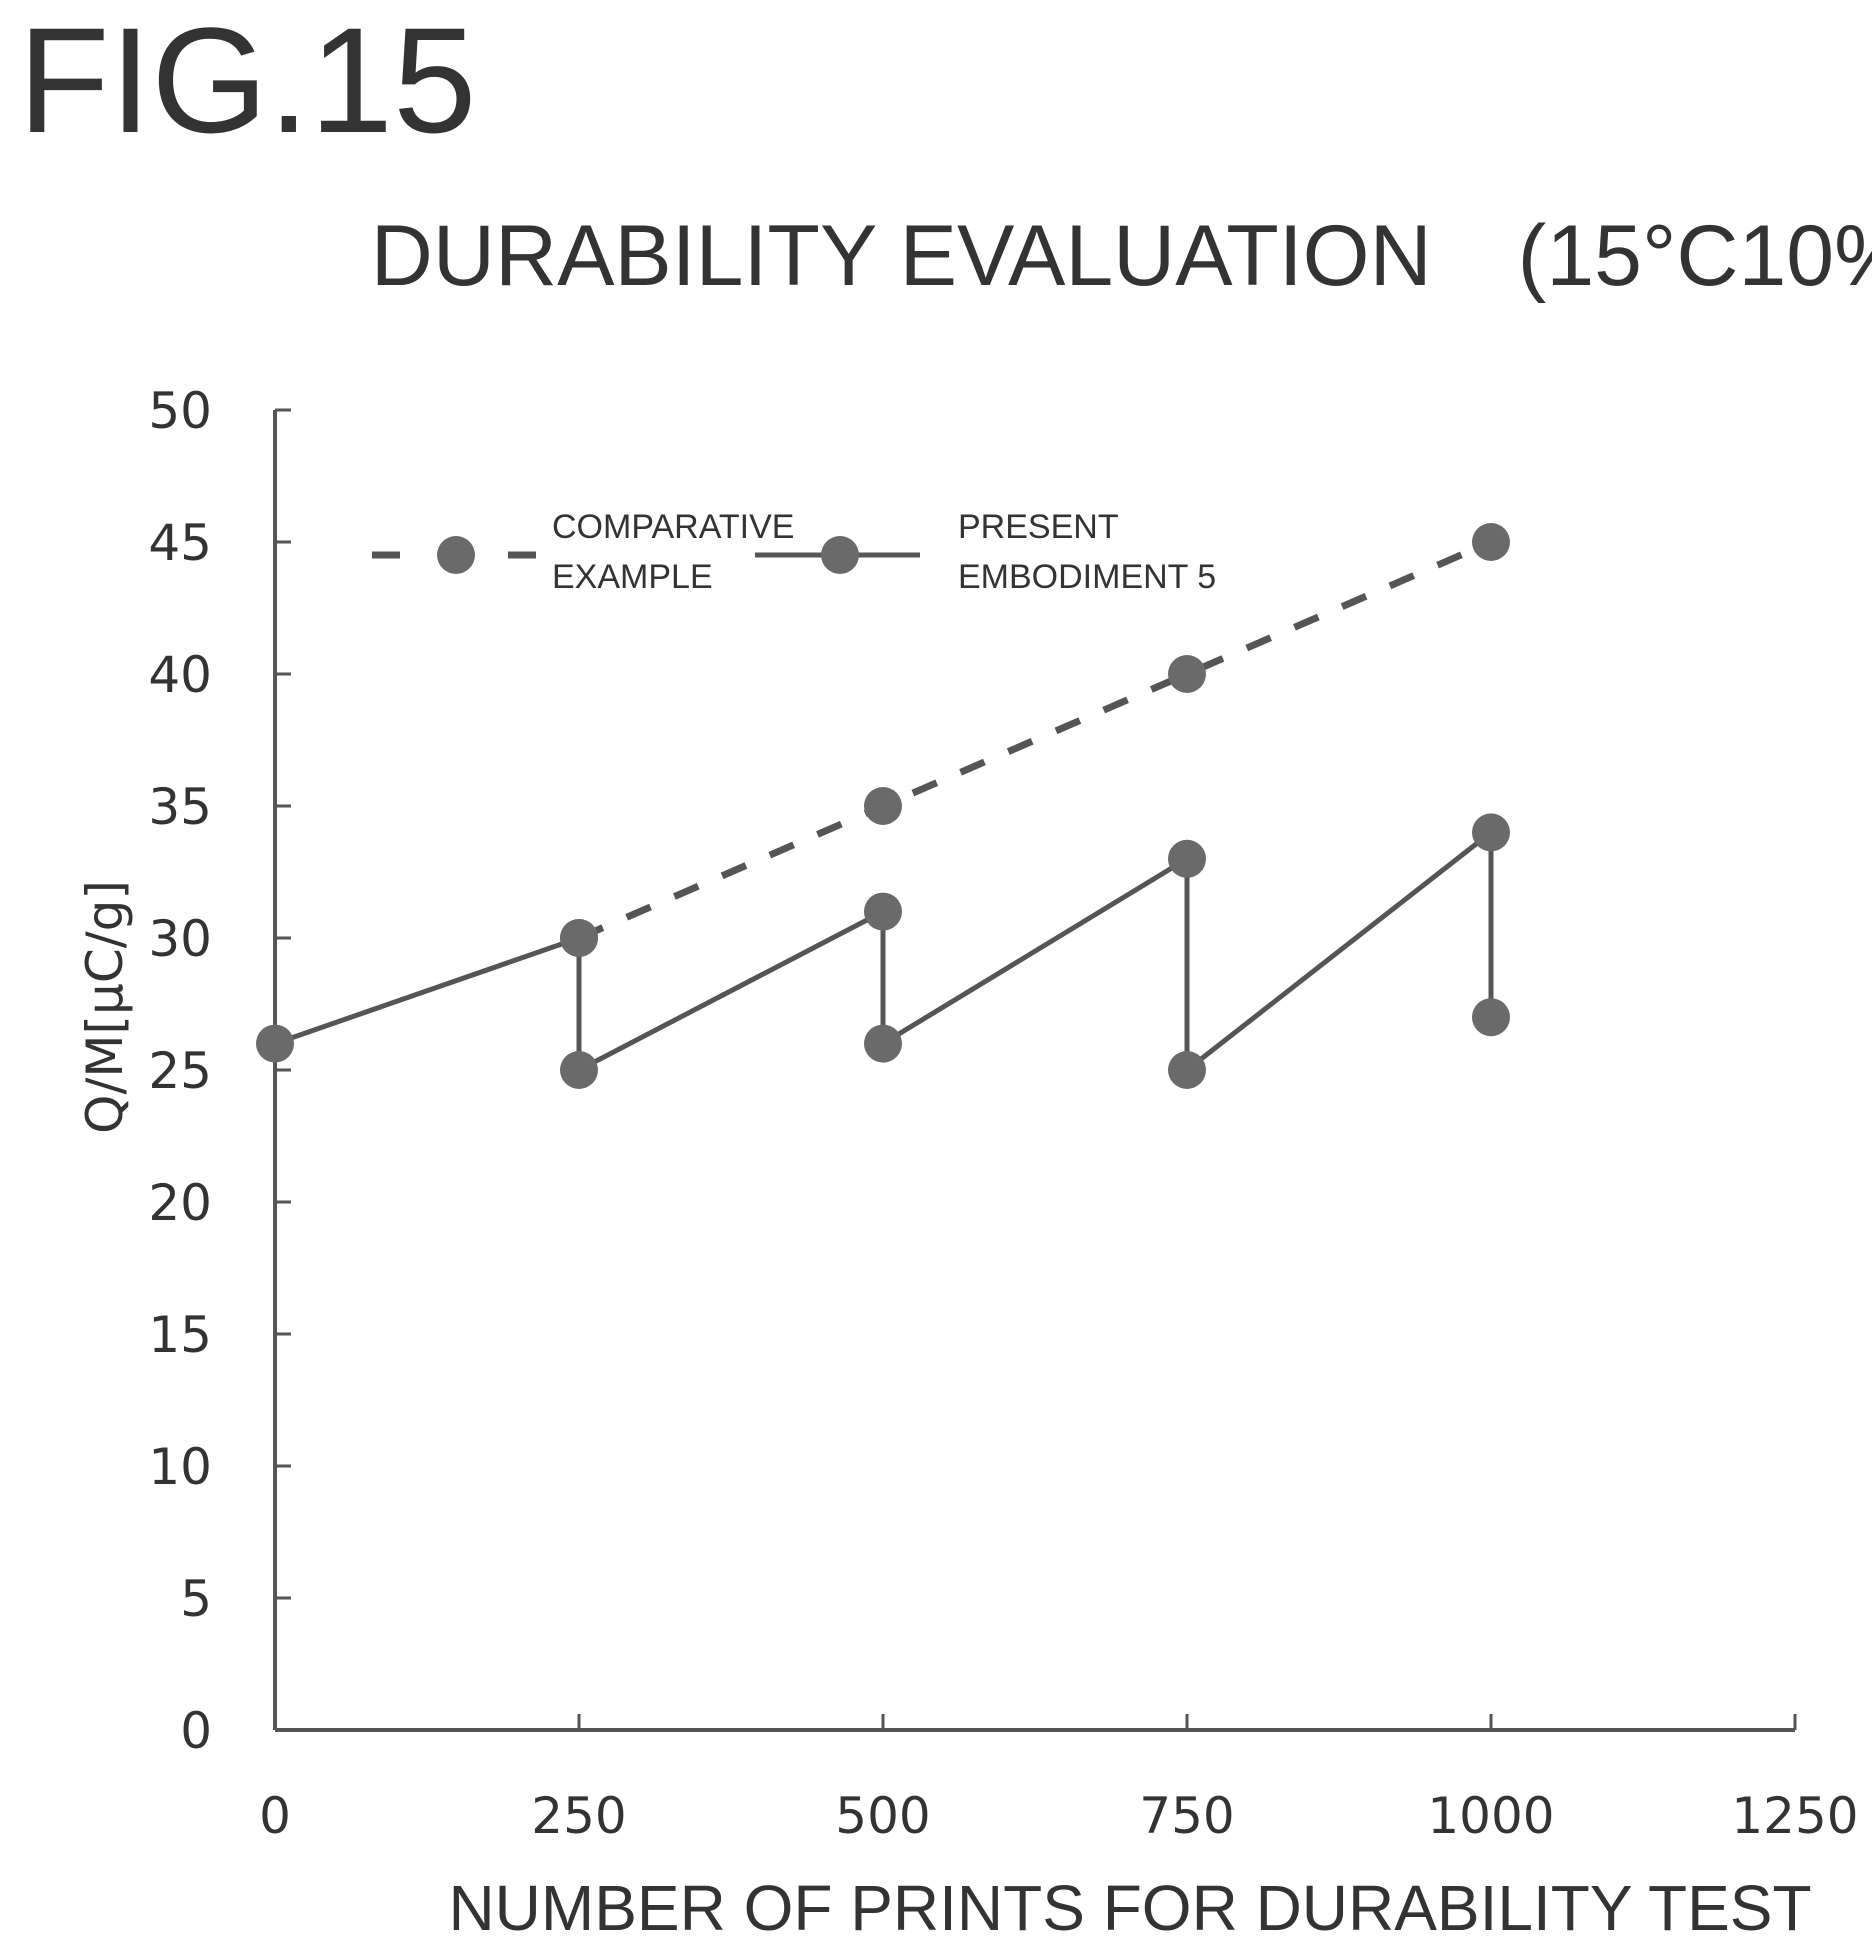 The height and width of the screenshot is (1943, 1872). I want to click on legend-label-comparative-example: EXAMPLE, so click(632, 577).